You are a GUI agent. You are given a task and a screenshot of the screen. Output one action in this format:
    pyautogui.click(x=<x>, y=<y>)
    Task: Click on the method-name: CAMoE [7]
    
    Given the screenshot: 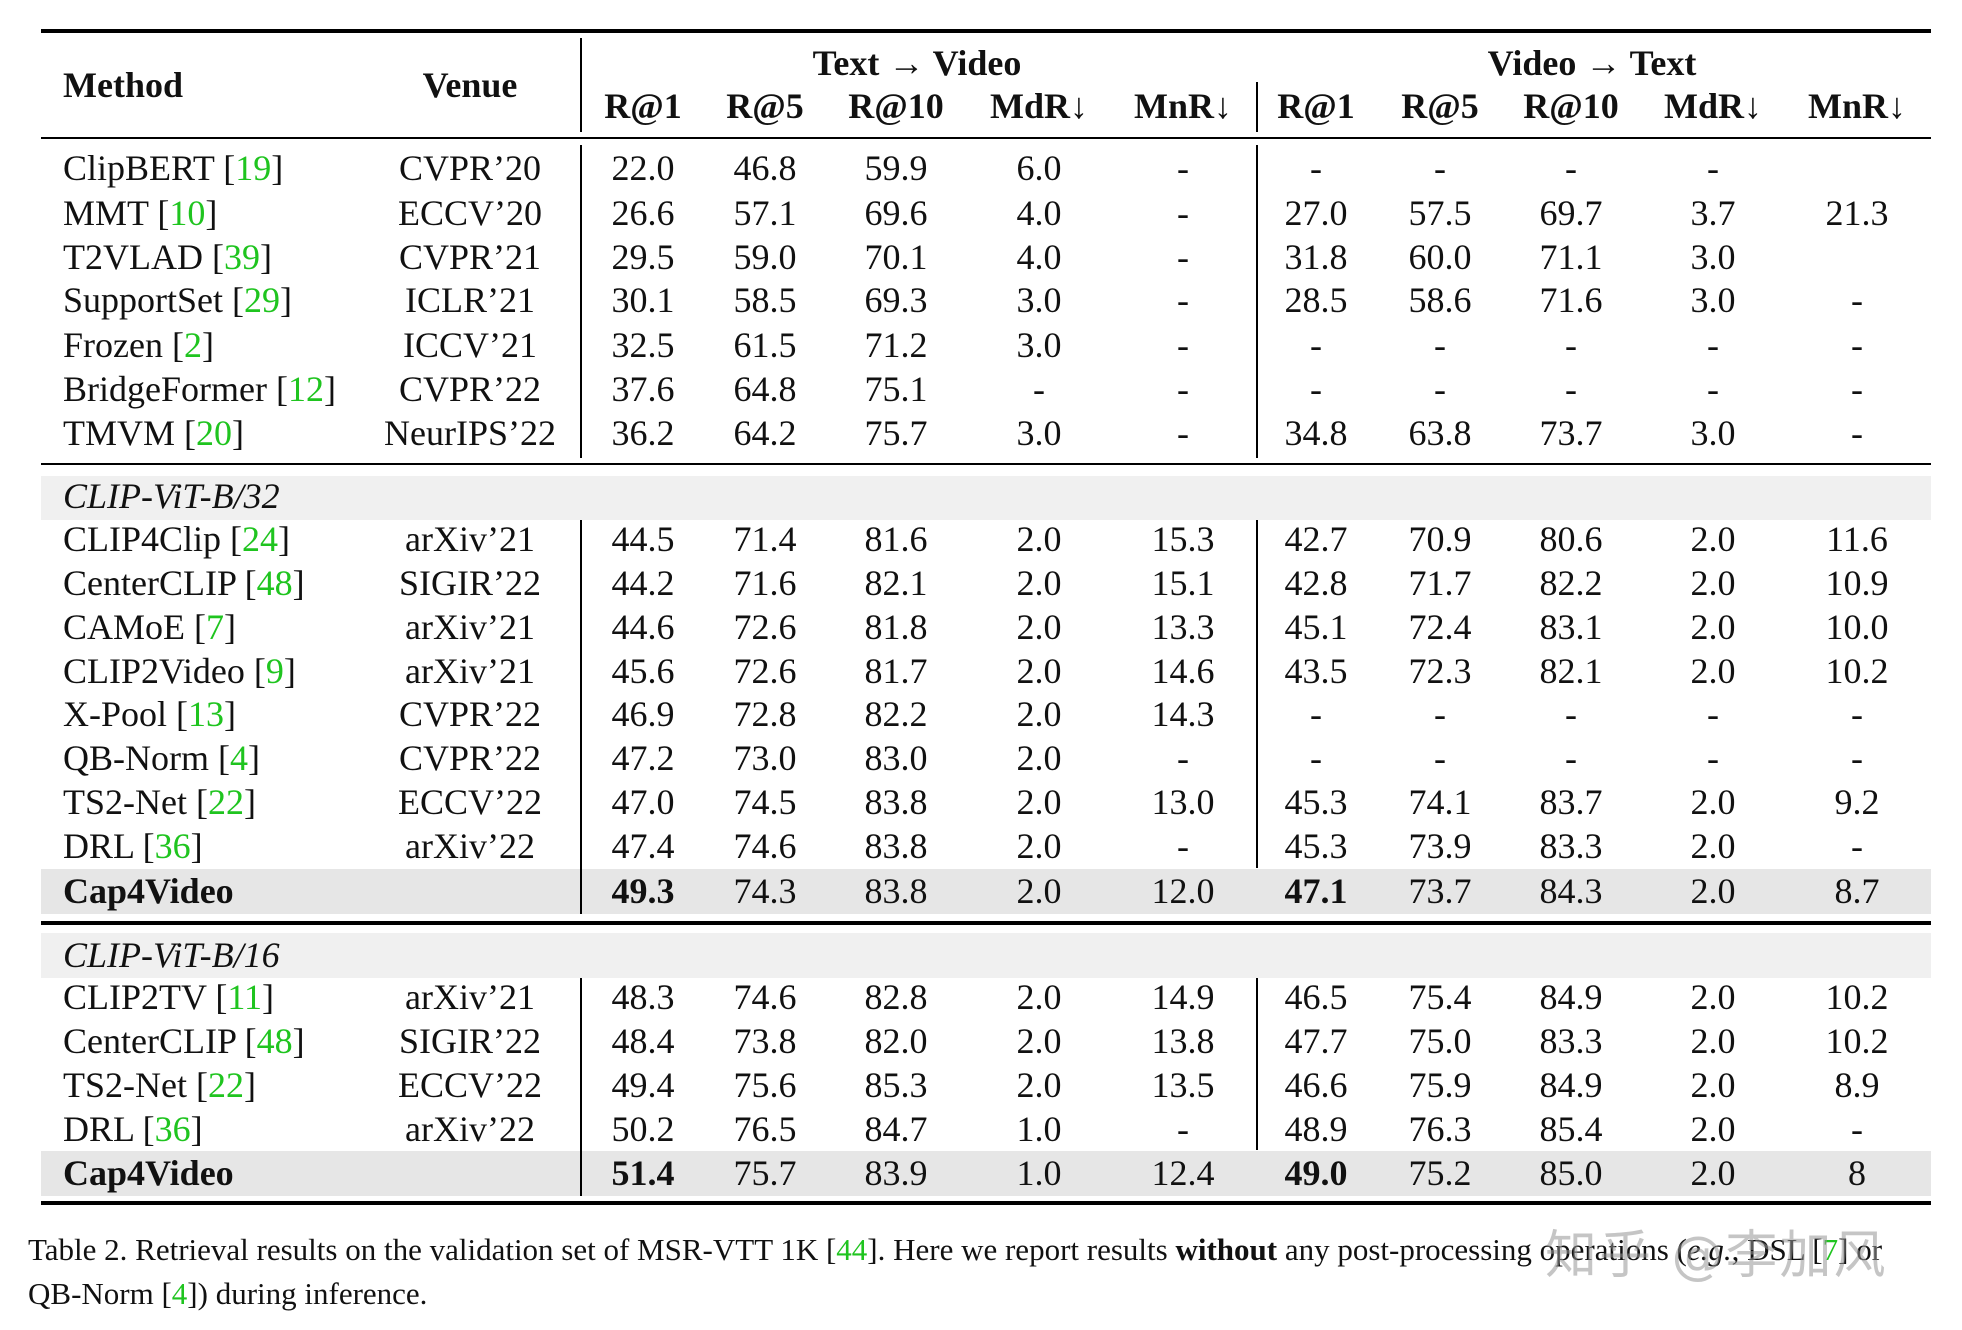 What is the action you would take?
    pyautogui.click(x=150, y=627)
    